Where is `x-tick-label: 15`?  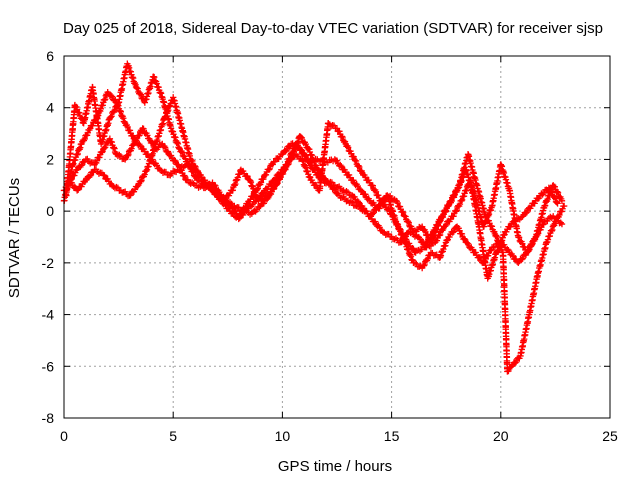
x-tick-label: 15 is located at coordinates (392, 436).